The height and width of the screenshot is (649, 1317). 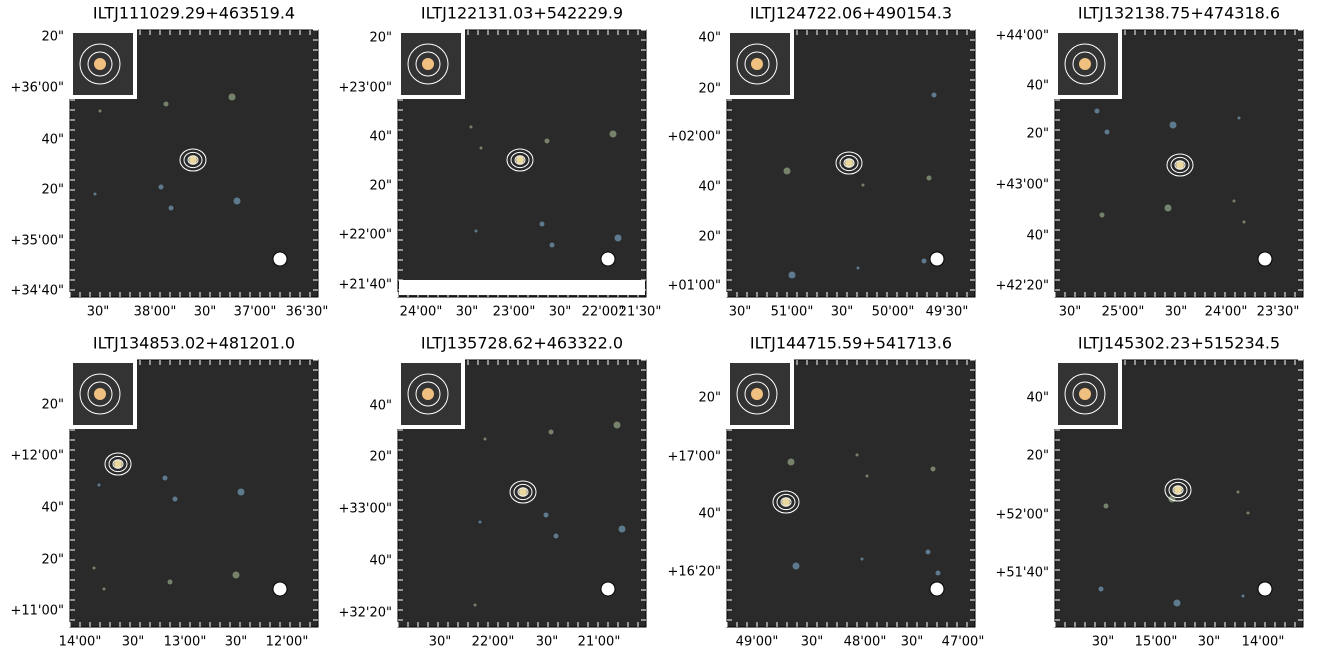 What do you see at coordinates (851, 13) in the screenshot?
I see `panel-title: ILTJ124722.06+490154.3` at bounding box center [851, 13].